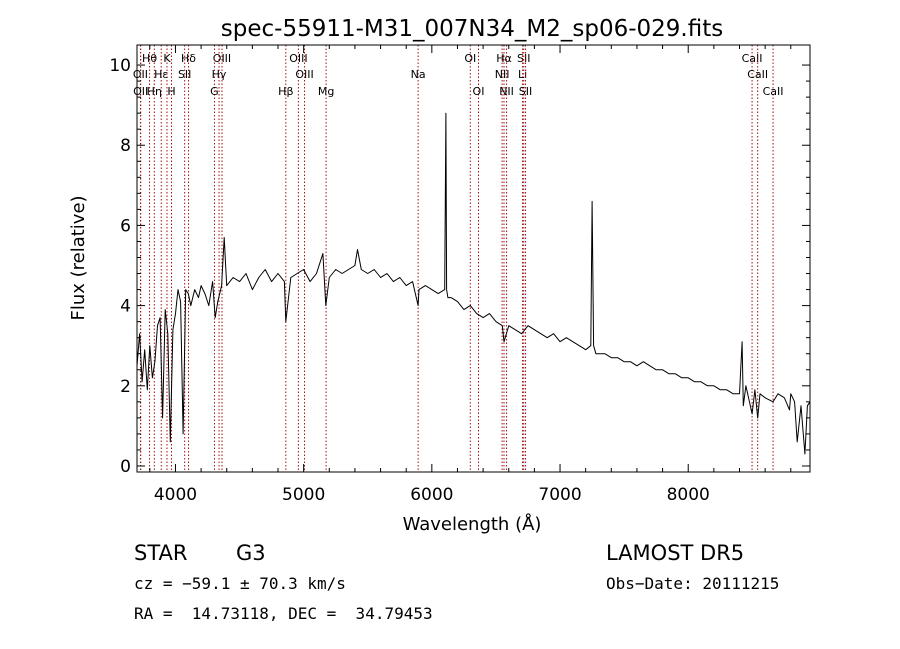  What do you see at coordinates (149, 58) in the screenshot?
I see `line-marker-label: Hθ` at bounding box center [149, 58].